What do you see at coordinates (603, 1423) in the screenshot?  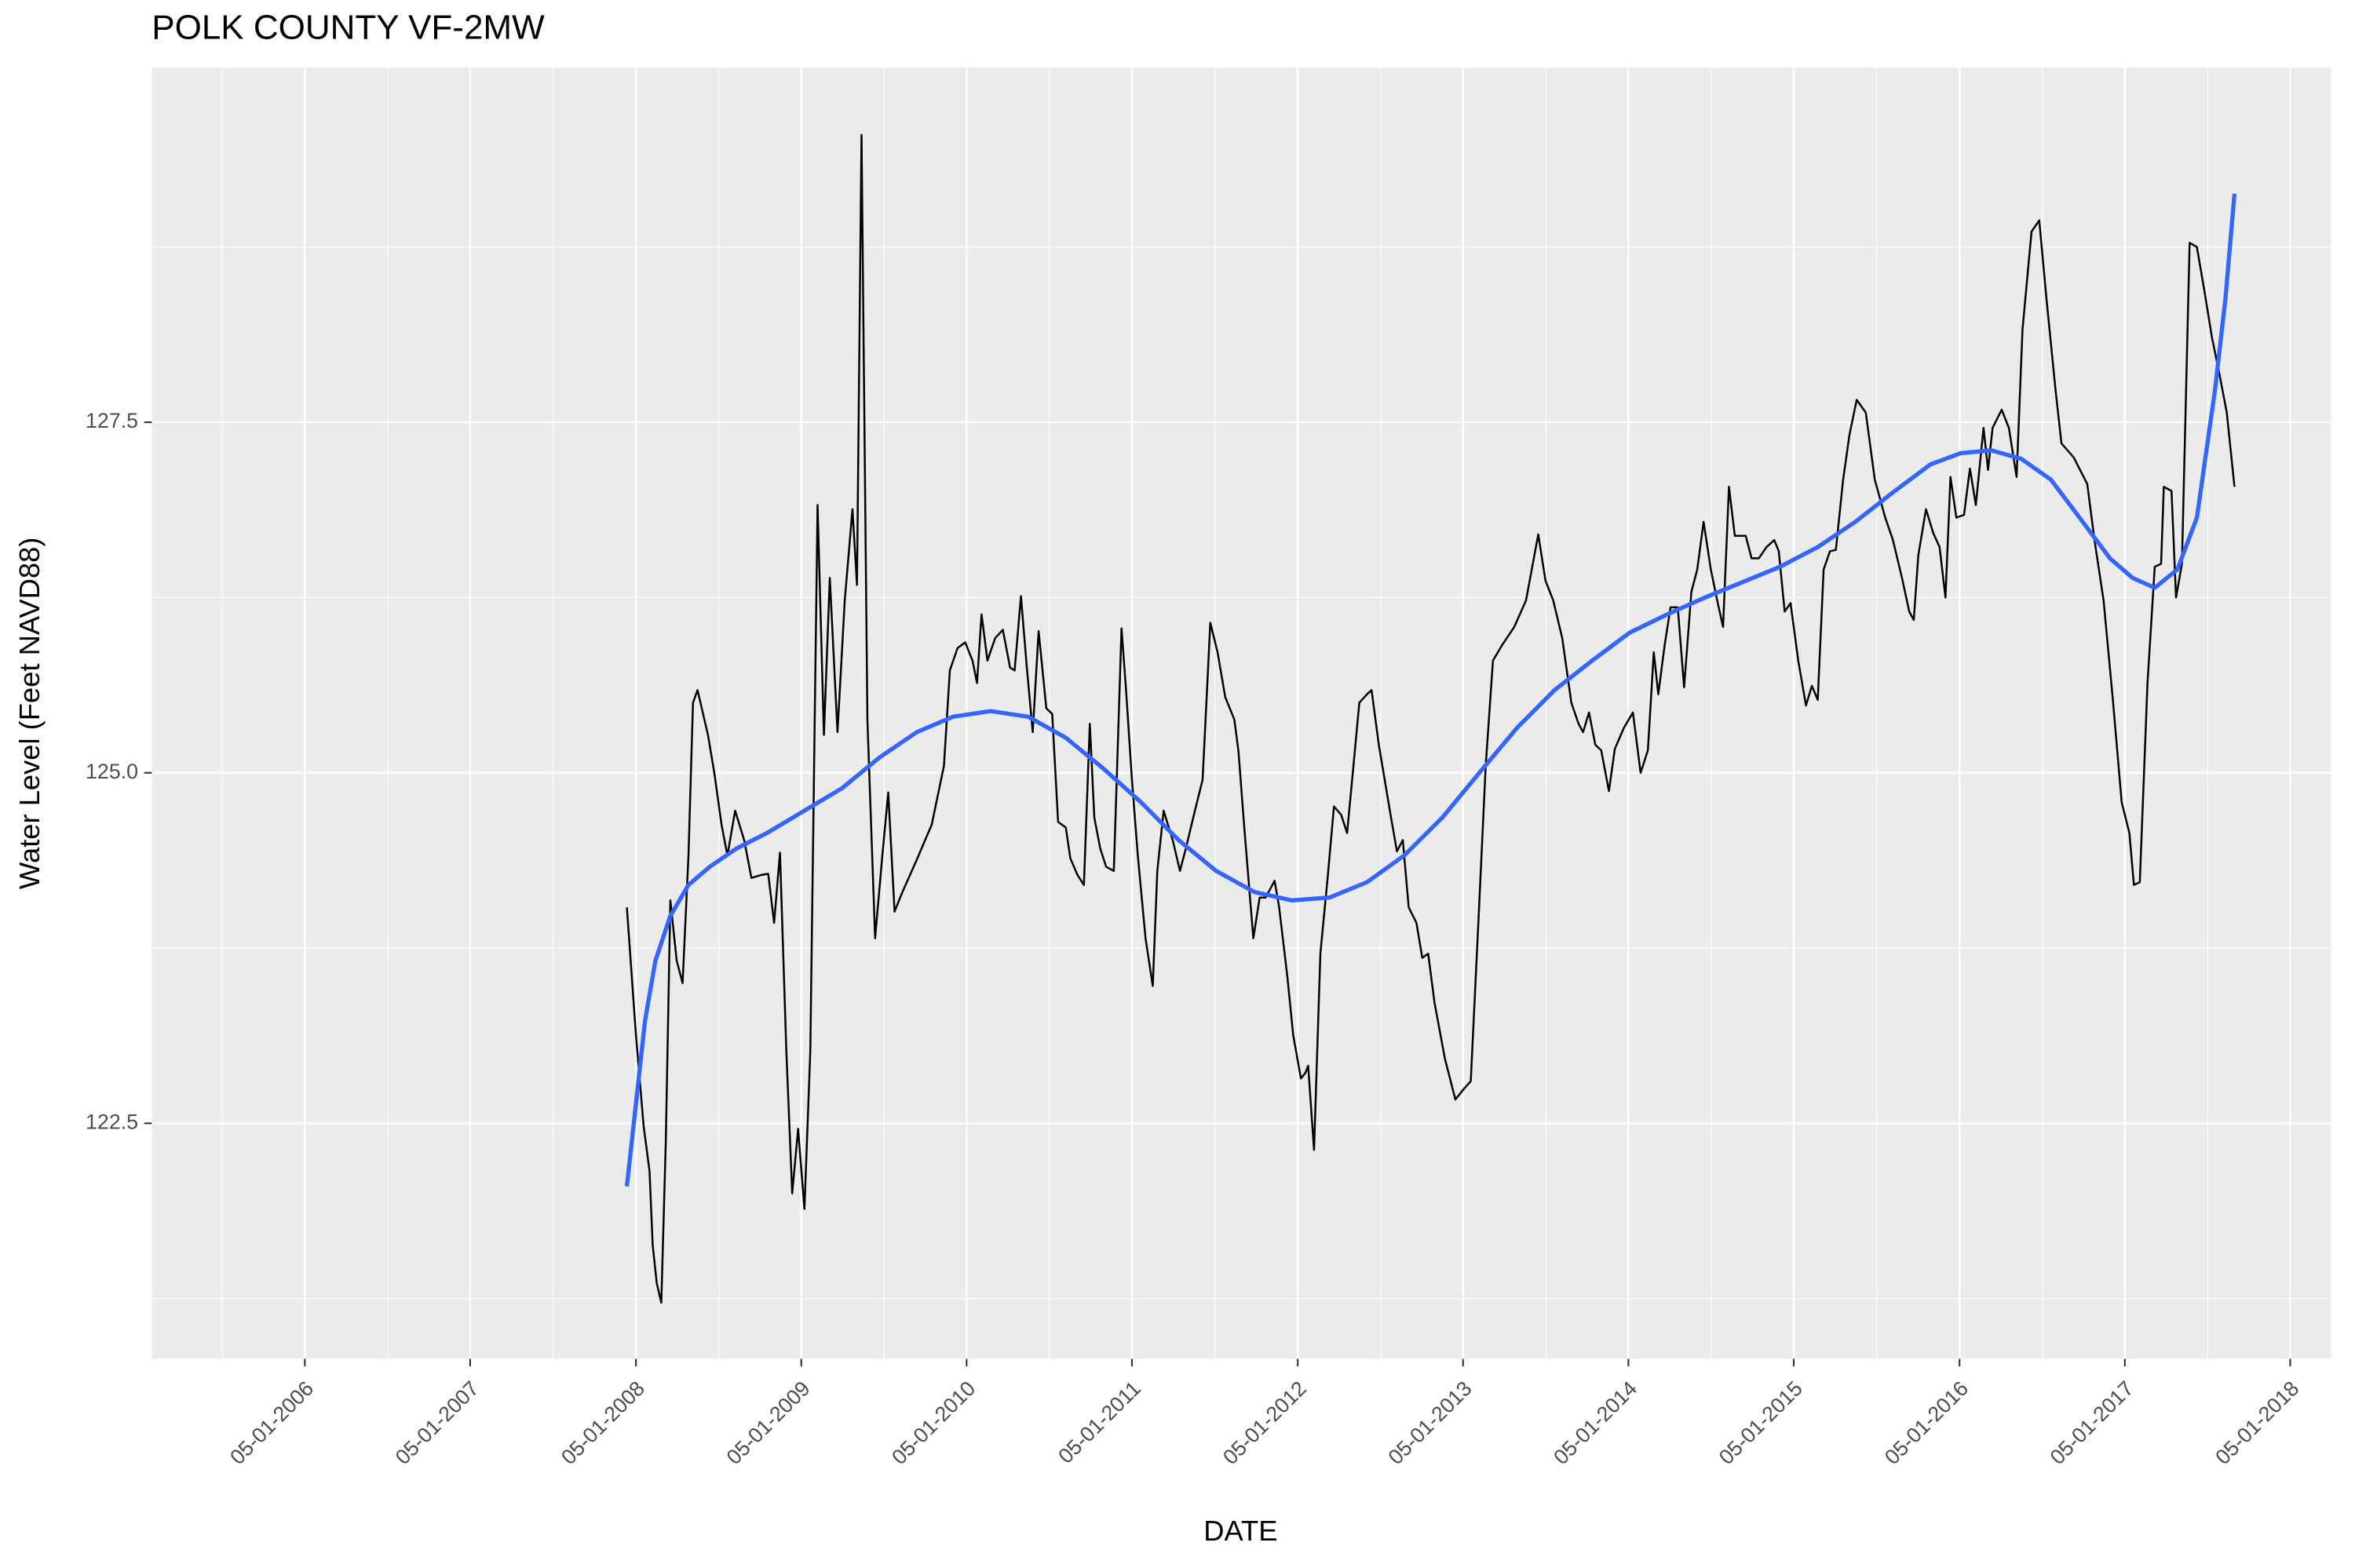 I see `x-tick-label: 05-01-2008` at bounding box center [603, 1423].